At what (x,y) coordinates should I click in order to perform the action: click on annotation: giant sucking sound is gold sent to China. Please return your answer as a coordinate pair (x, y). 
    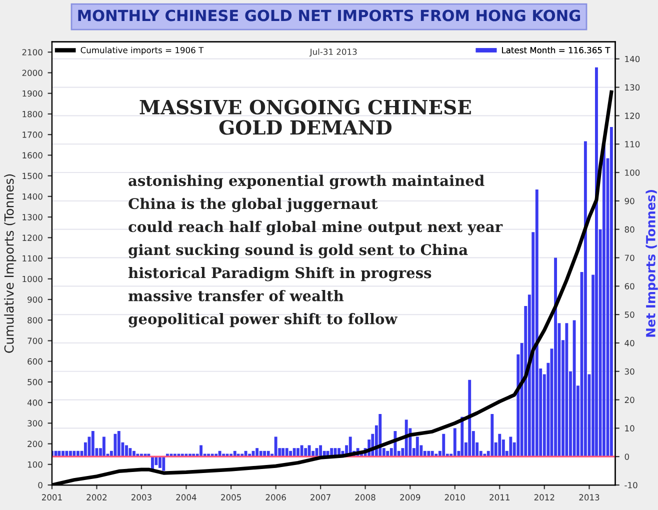
    Looking at the image, I should click on (298, 251).